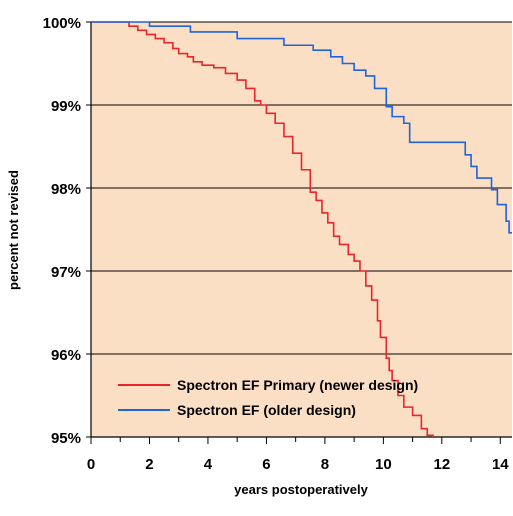  What do you see at coordinates (266, 410) in the screenshot?
I see `legend-label-older: Spectron EF (older design)` at bounding box center [266, 410].